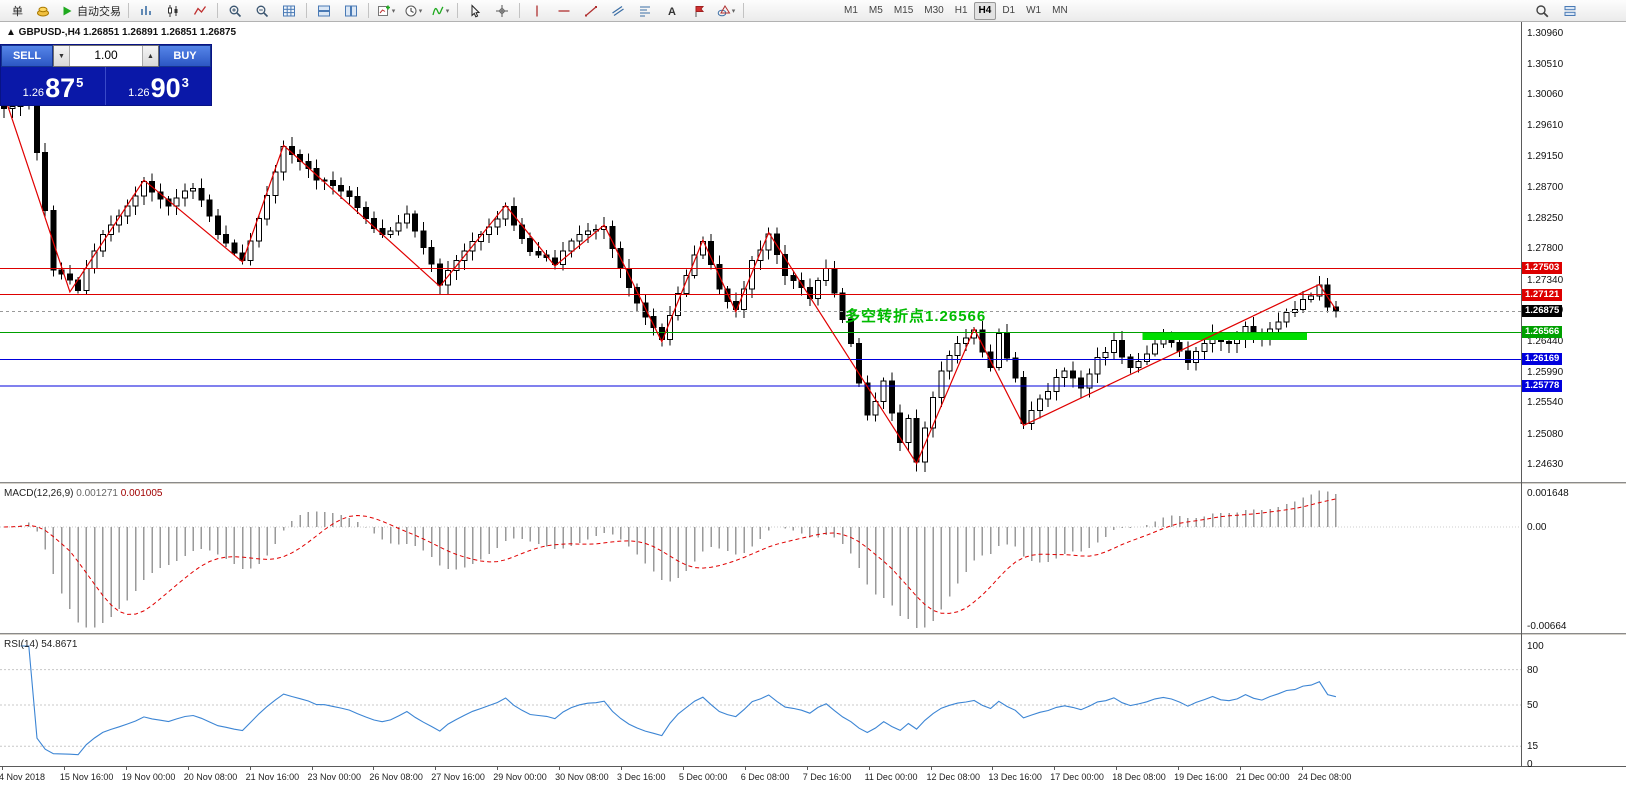  I want to click on indicators-button: ▾, so click(440, 11).